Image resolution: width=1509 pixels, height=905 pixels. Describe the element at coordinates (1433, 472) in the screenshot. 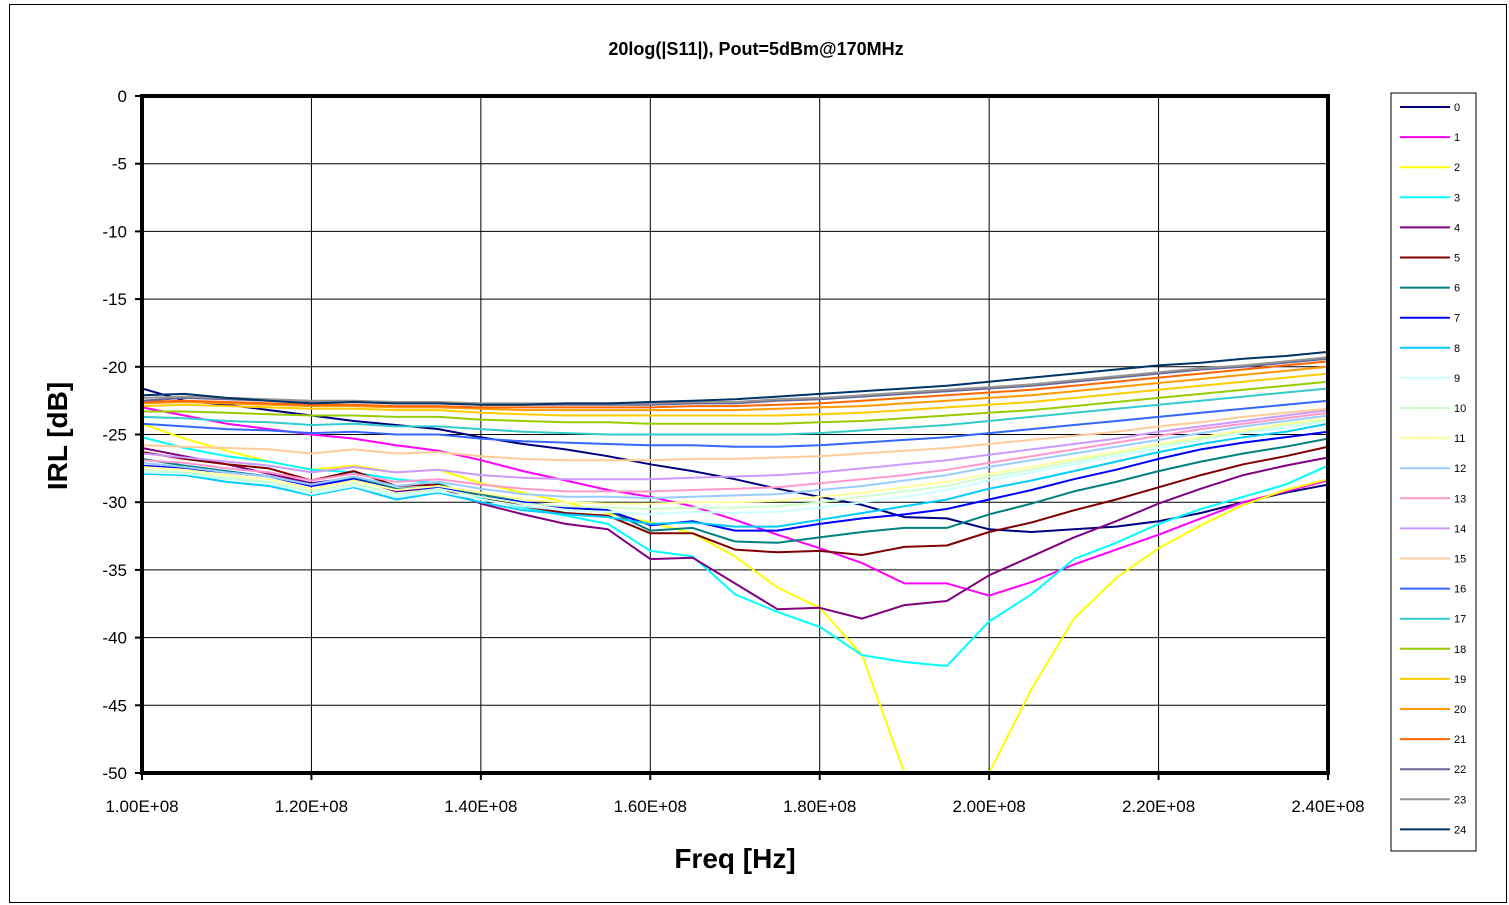

I see `legend-box` at that location.